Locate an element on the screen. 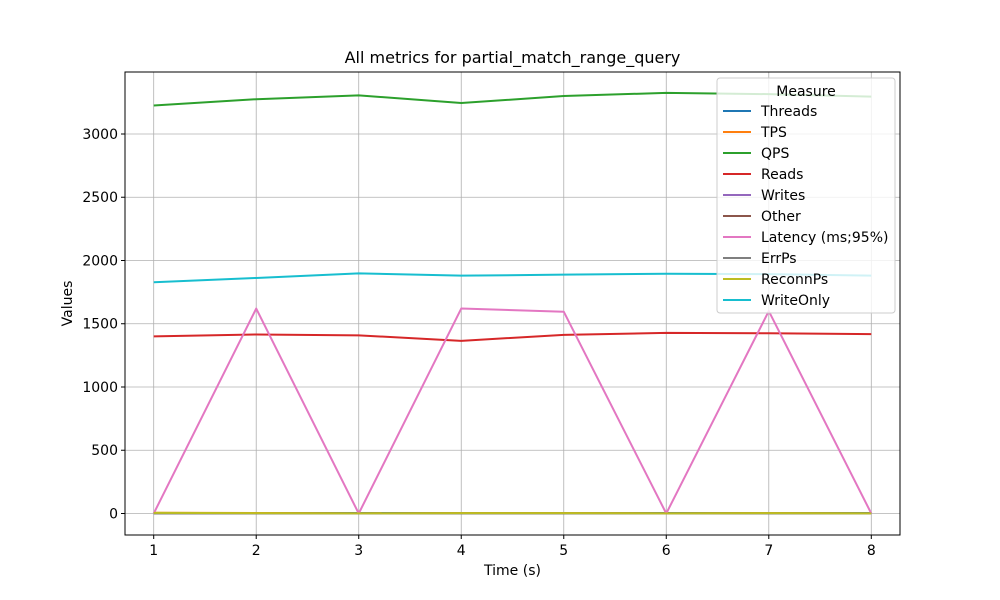  y-tick-label: 3000 is located at coordinates (100, 135).